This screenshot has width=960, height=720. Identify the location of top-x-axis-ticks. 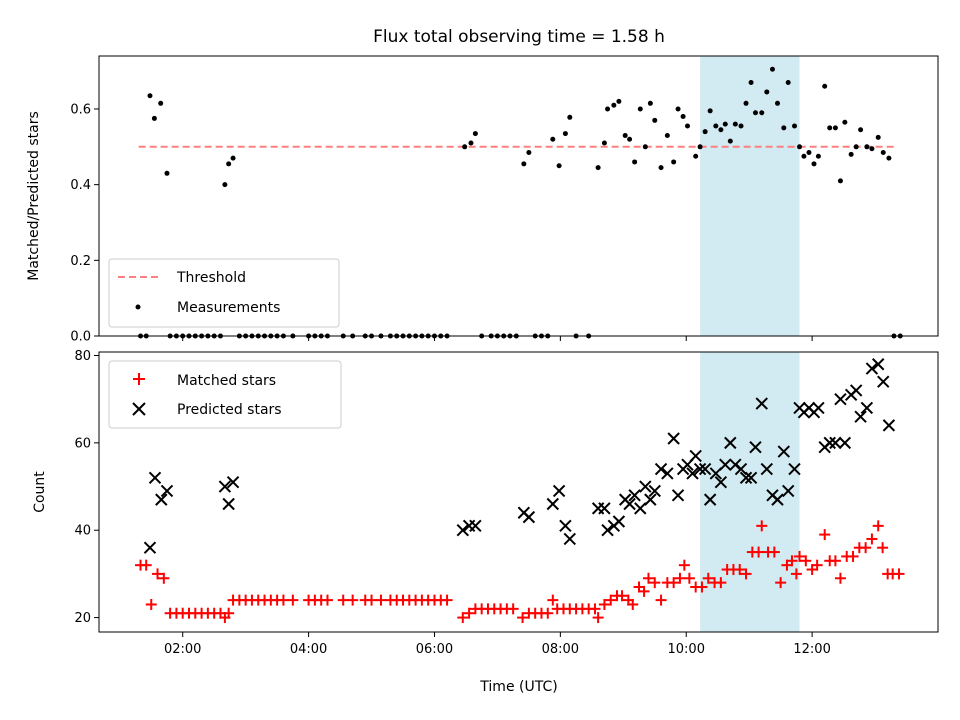
(497, 338).